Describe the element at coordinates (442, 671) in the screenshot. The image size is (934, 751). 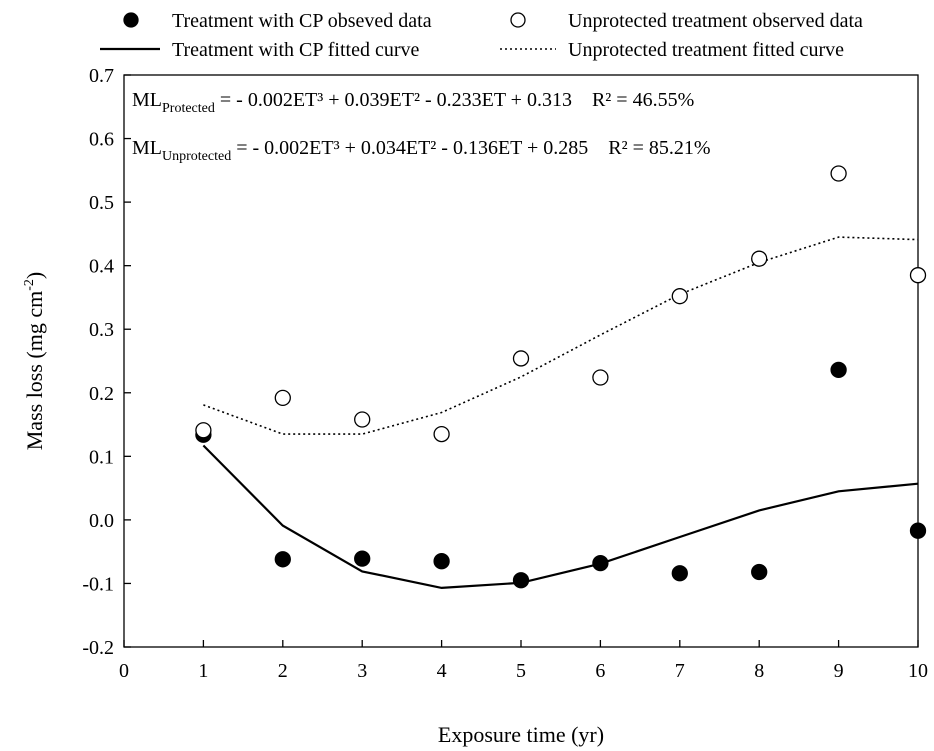
I see `x-tick-label: 4` at that location.